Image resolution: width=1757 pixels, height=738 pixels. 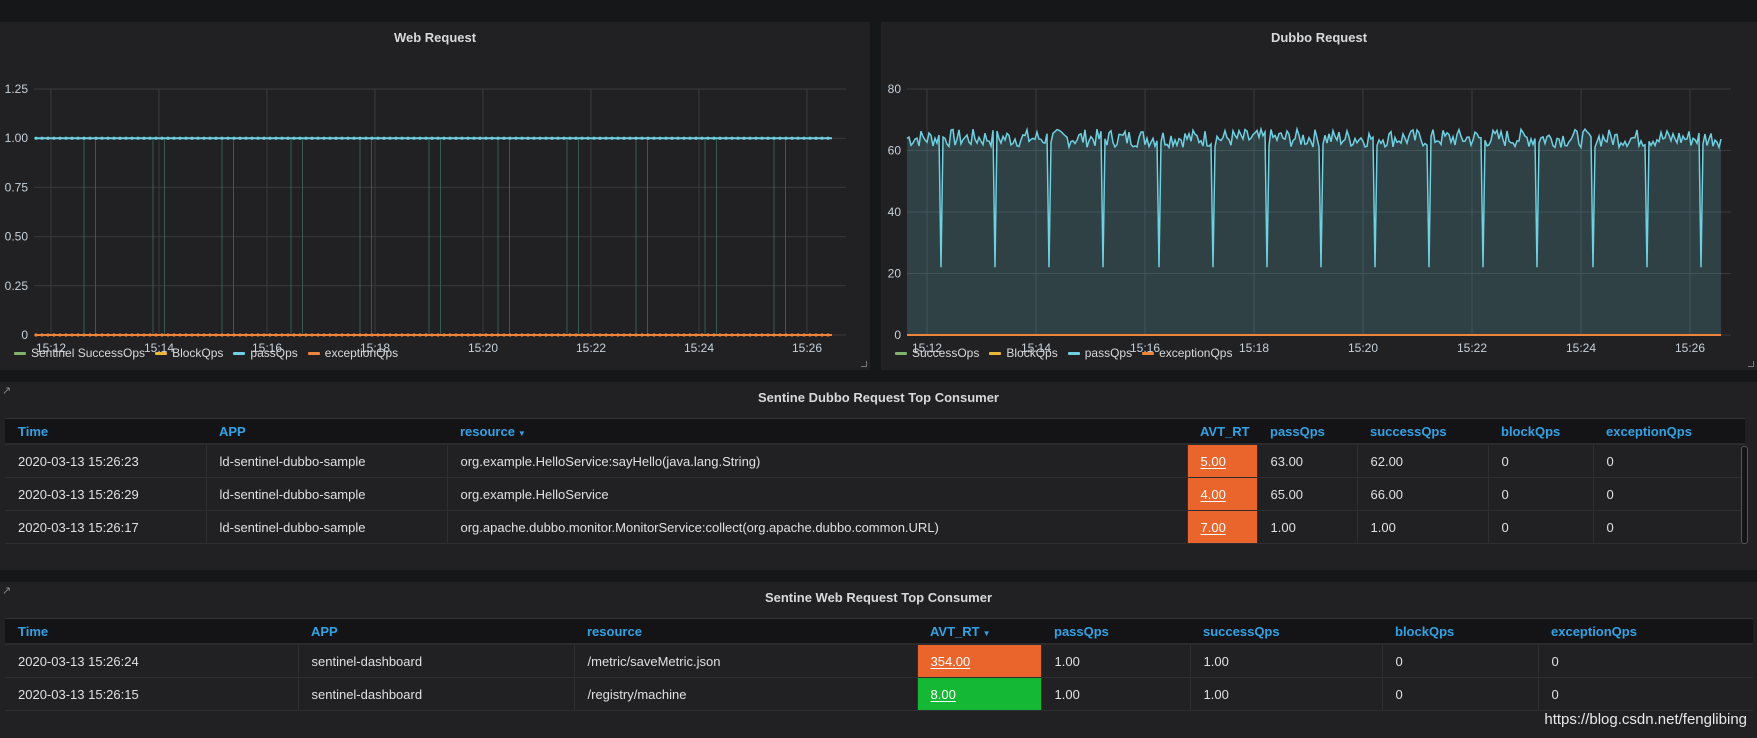 What do you see at coordinates (878, 597) in the screenshot?
I see `panel-title: Sentine Web Request Top Consumer` at bounding box center [878, 597].